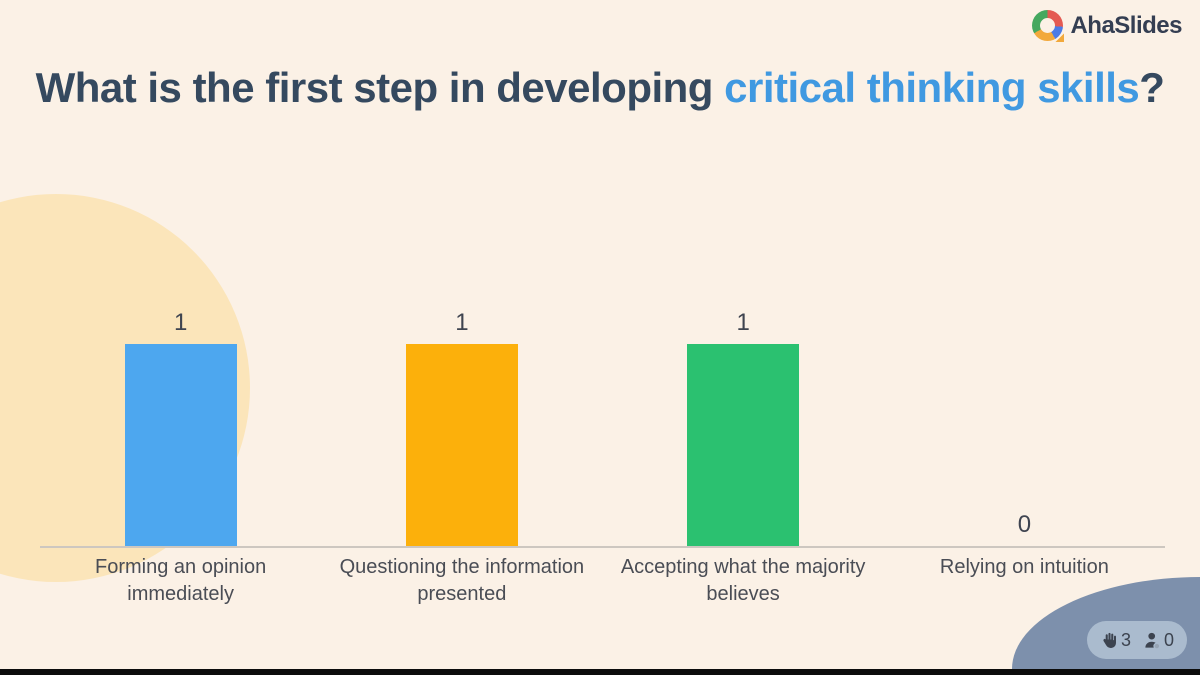 The width and height of the screenshot is (1200, 675). What do you see at coordinates (1125, 639) in the screenshot?
I see `raised-hands-count: 3` at bounding box center [1125, 639].